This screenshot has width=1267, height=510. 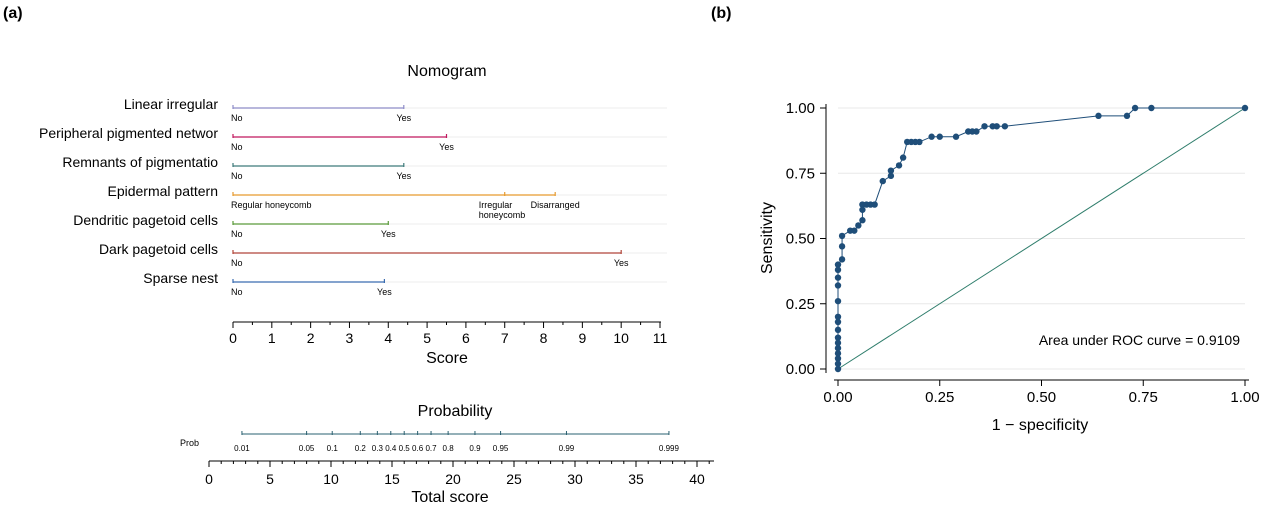 I want to click on probability-tick-label: 0.3, so click(x=378, y=448).